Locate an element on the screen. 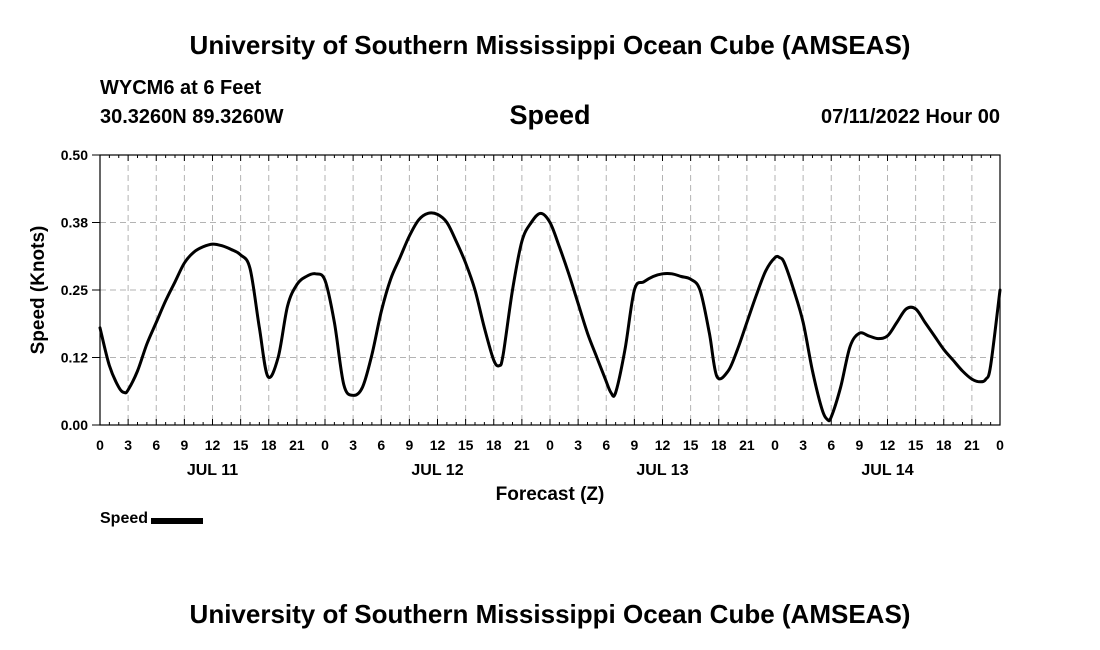 Image resolution: width=1100 pixels, height=650 pixels. legend-swatch is located at coordinates (177, 520).